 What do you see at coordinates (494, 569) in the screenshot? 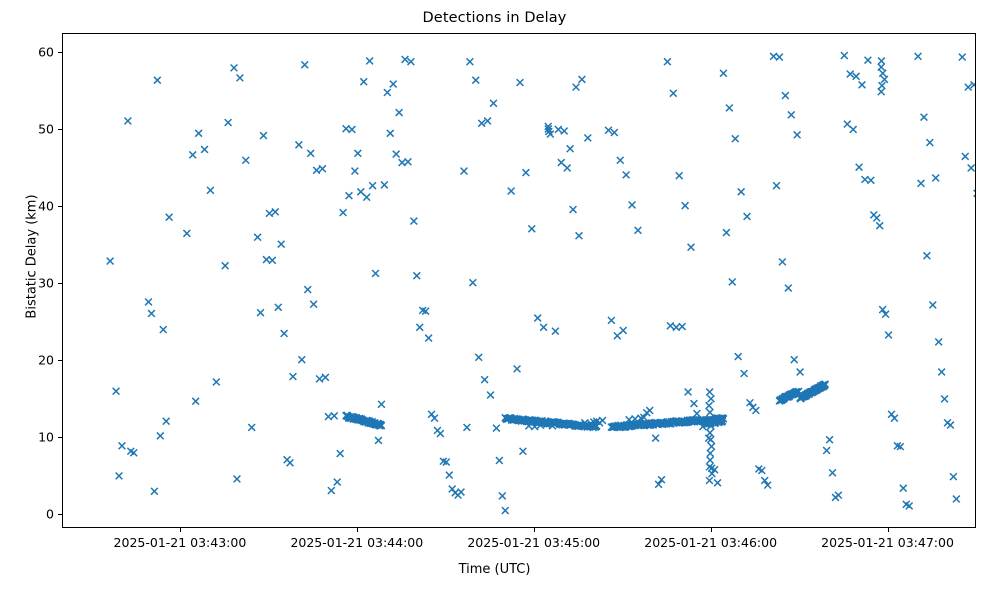
I see `x-axis-label: Time (UTC)` at bounding box center [494, 569].